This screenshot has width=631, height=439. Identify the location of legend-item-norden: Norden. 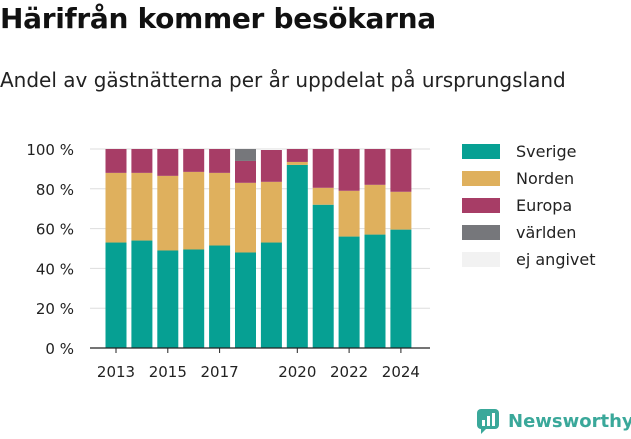
(529, 178).